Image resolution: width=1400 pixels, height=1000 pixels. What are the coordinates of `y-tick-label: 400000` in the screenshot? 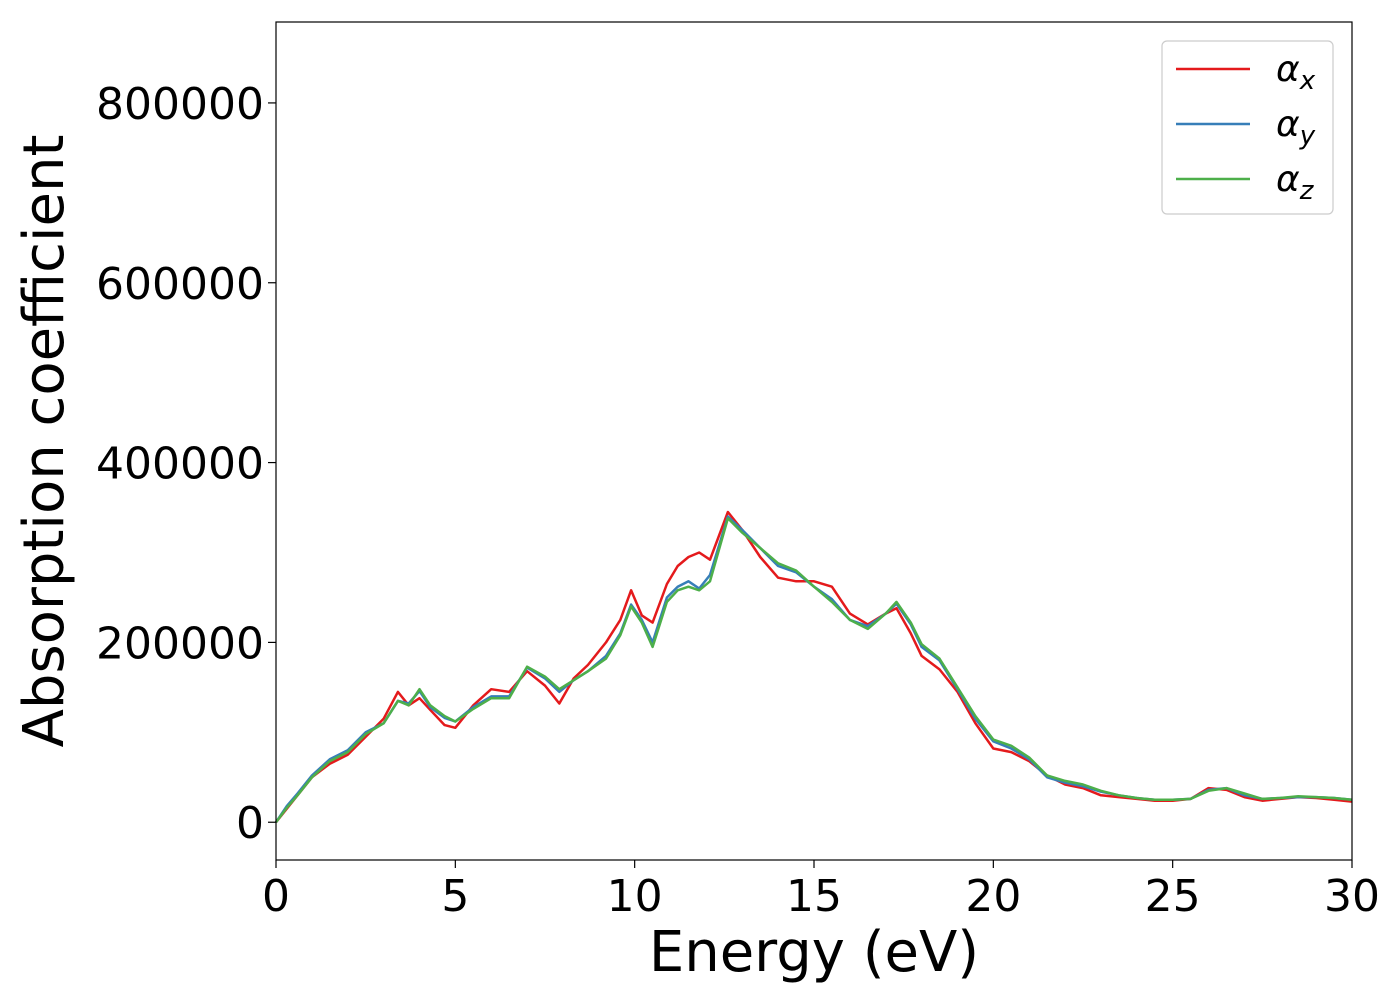 It's located at (180, 464).